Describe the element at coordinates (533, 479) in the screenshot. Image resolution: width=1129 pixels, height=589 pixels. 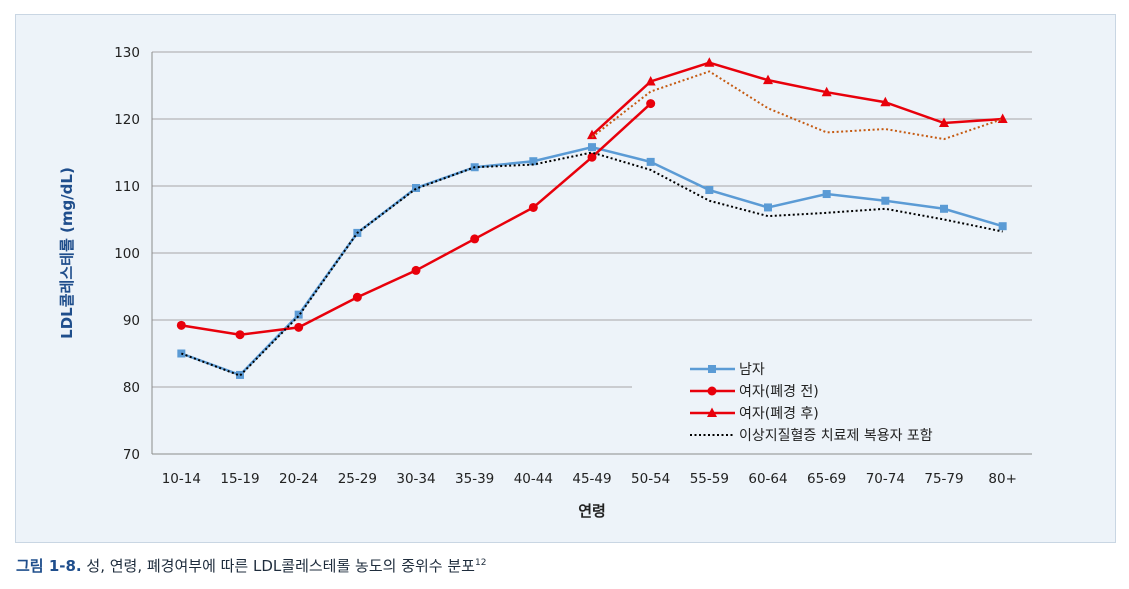
I see `x-tick-label: 40-44` at that location.